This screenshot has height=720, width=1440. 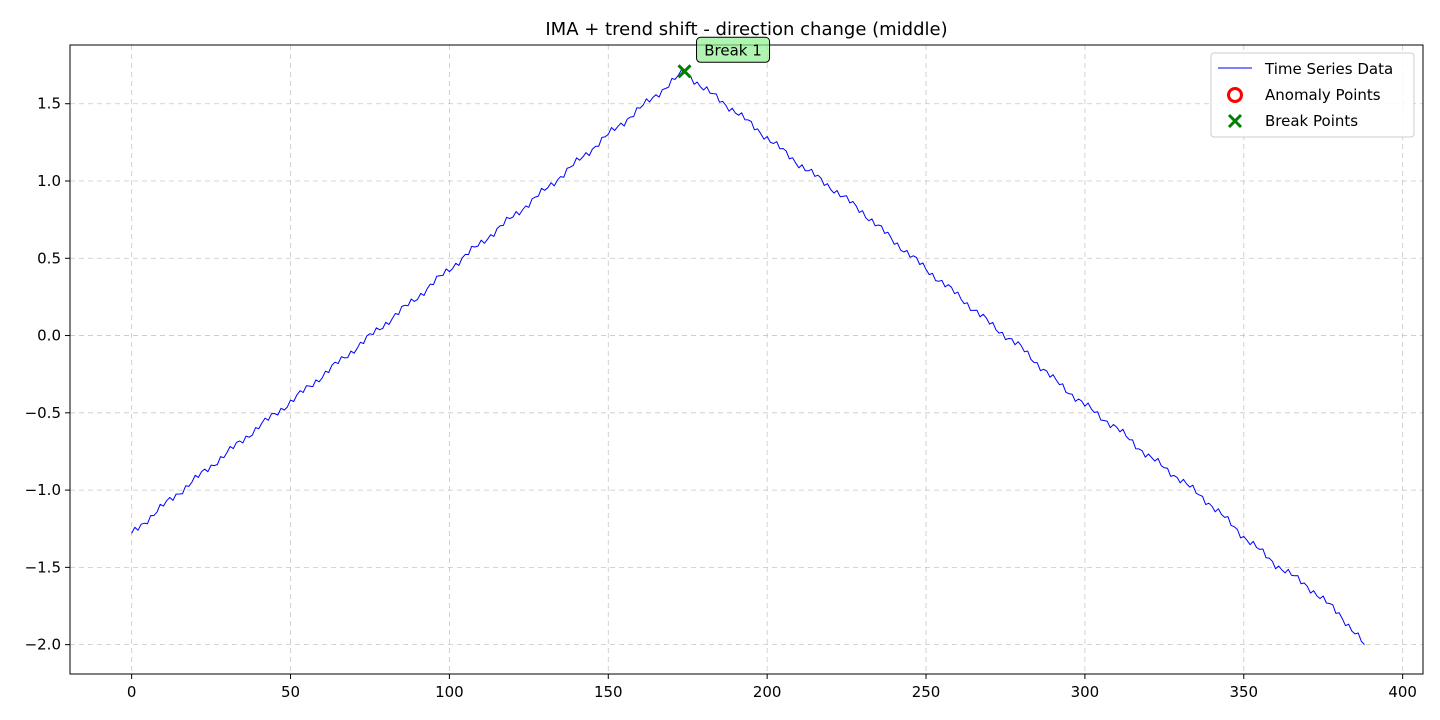 What do you see at coordinates (1243, 692) in the screenshot?
I see `x-tick-label: 350` at bounding box center [1243, 692].